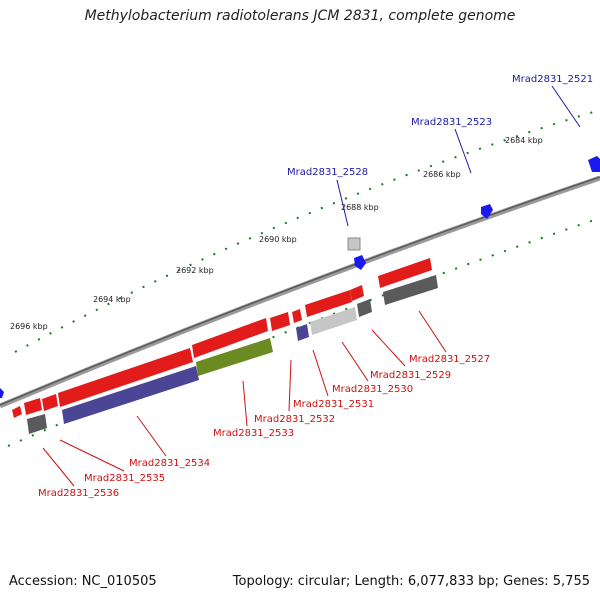 This screenshot has height=600, width=600. What do you see at coordinates (327, 172) in the screenshot?
I see `gene-label-mrad2831-2528: Mrad2831_2528` at bounding box center [327, 172].